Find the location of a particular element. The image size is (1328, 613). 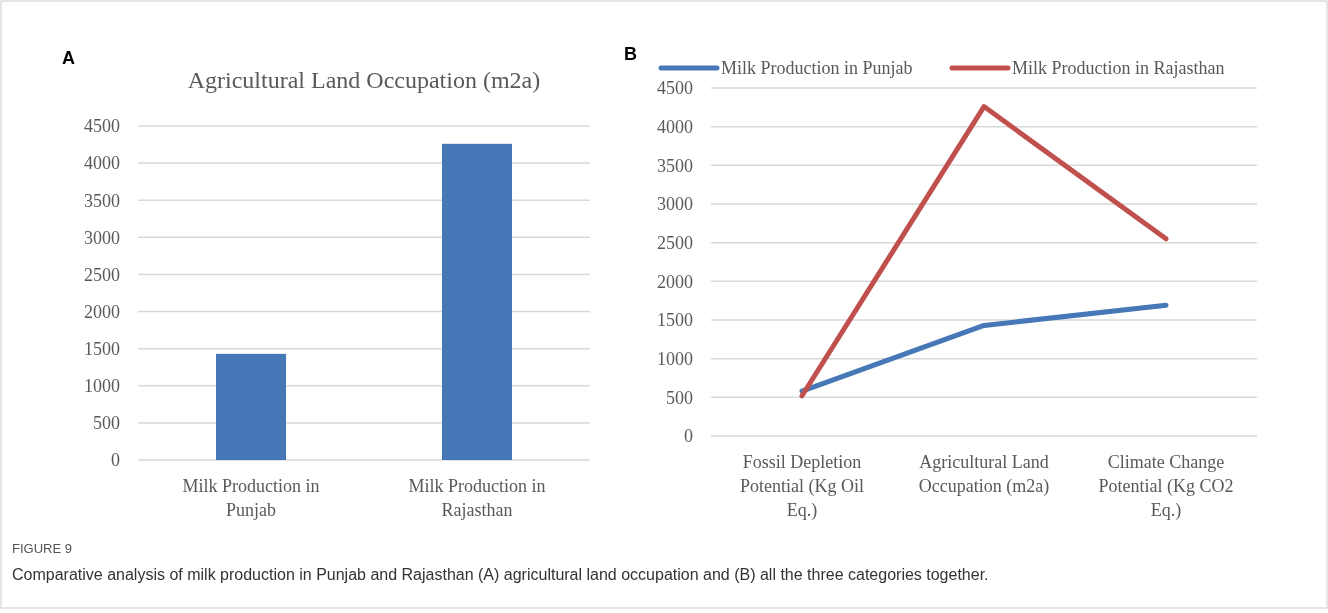

text: Comparative analysis of milk production in Punjab and Rajasthan (A) agricultural land occupation and (B) all the three categories together. is located at coordinates (500, 574).